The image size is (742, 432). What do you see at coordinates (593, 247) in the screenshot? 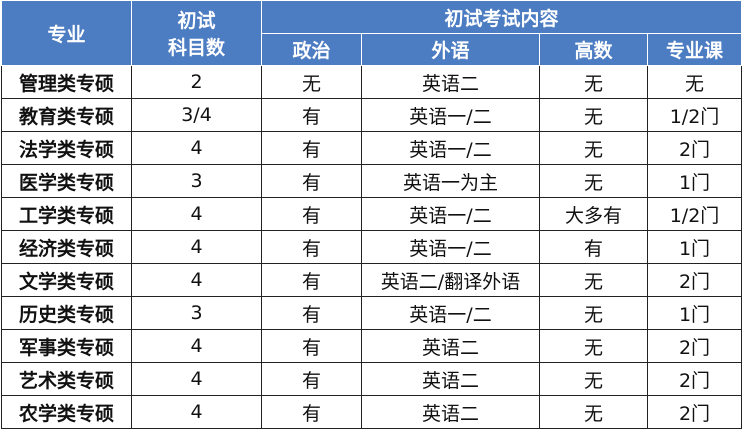
I see `cell-math: 有` at bounding box center [593, 247].